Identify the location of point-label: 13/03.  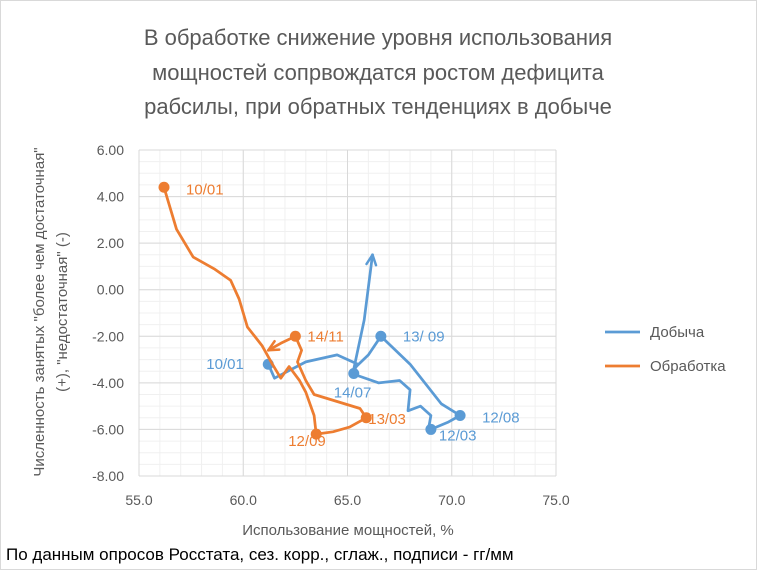
(387, 419).